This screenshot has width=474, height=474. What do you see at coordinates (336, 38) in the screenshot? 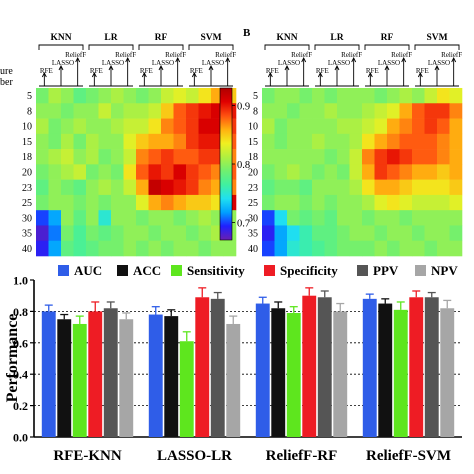
I see `group-label: LR` at bounding box center [336, 38].